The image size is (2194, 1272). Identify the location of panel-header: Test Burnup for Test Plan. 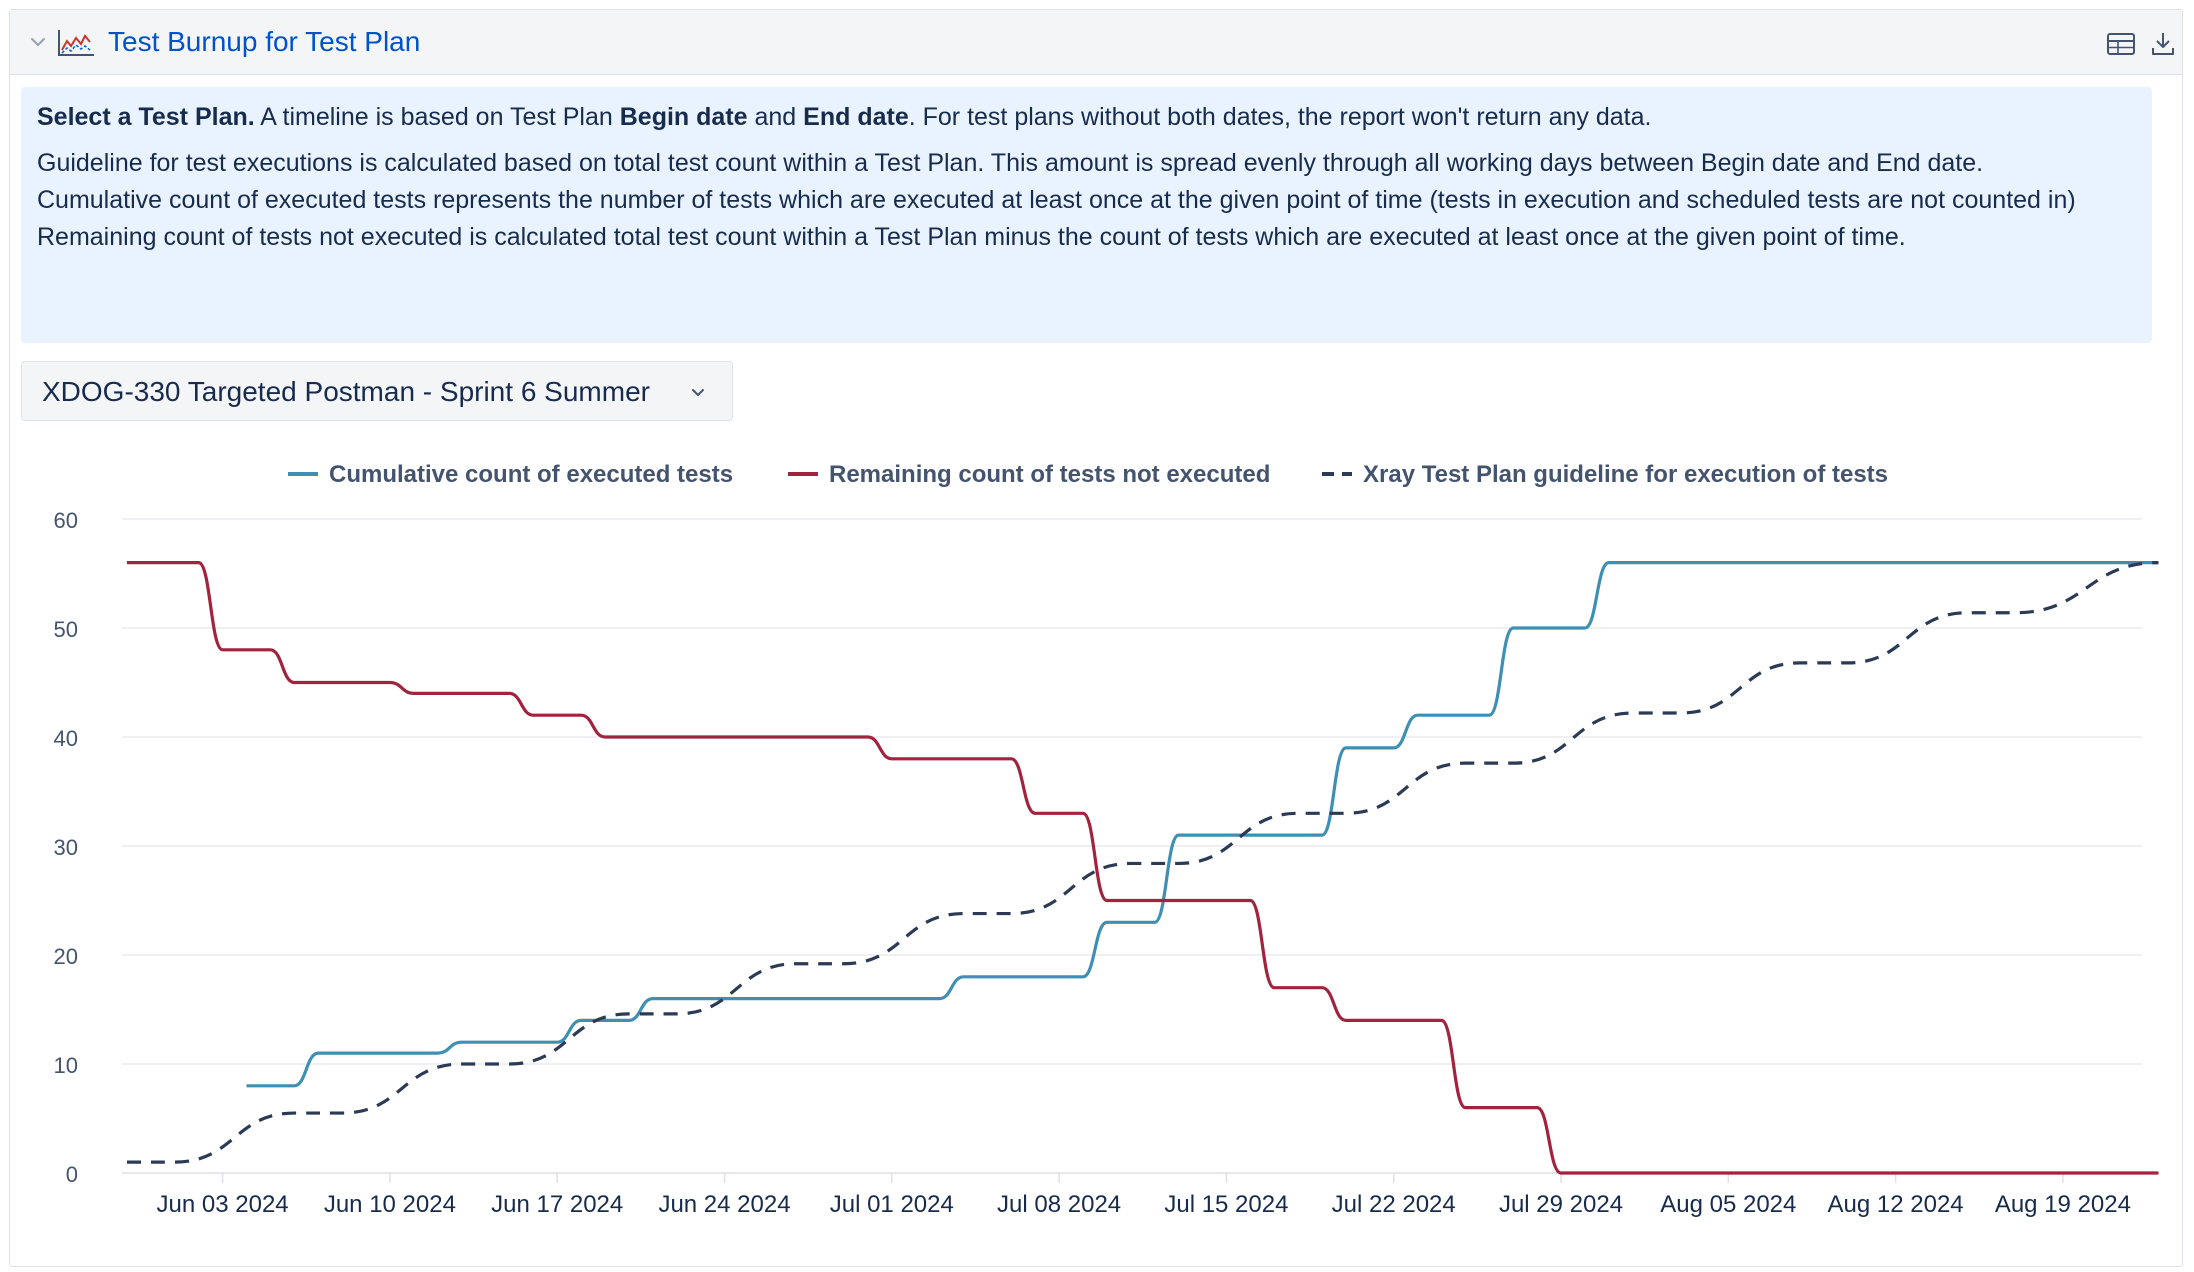
(1096, 42).